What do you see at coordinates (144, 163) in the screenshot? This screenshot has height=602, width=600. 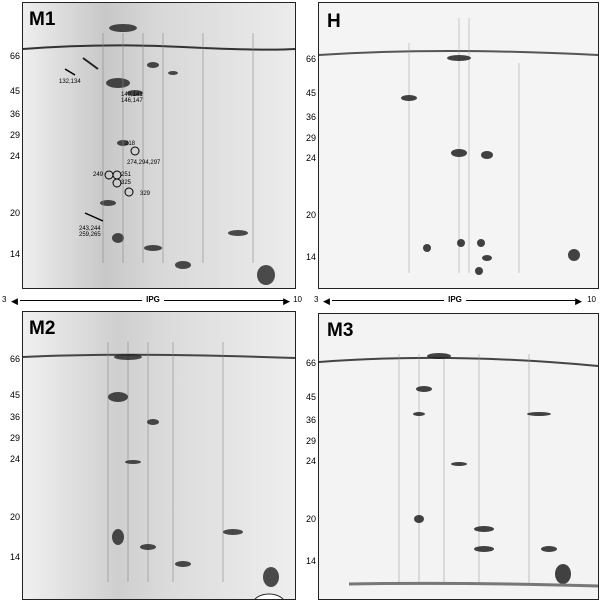 I see `annotation-274-294-297: 274,294,297` at bounding box center [144, 163].